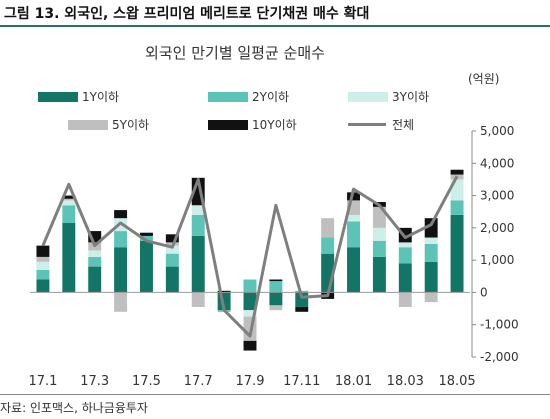 This screenshot has width=550, height=419. Describe the element at coordinates (131, 125) in the screenshot. I see `legend-label-5y: 5Y이하` at that location.